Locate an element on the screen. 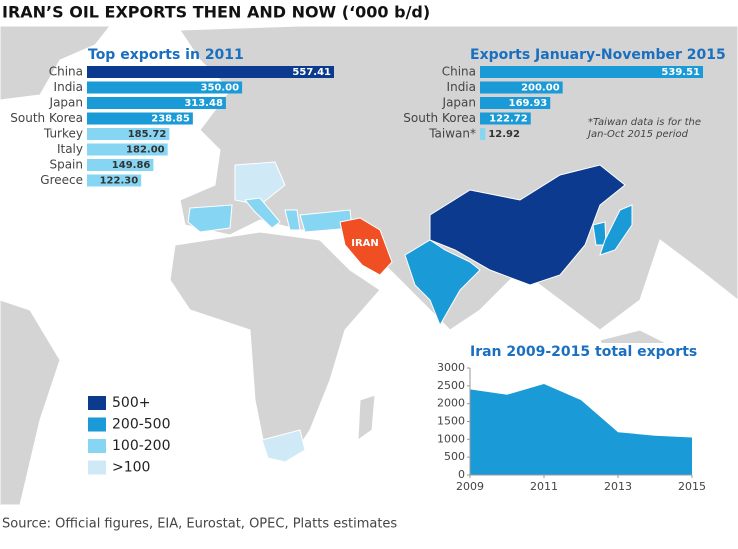  legend-label: 200-500 is located at coordinates (141, 425).